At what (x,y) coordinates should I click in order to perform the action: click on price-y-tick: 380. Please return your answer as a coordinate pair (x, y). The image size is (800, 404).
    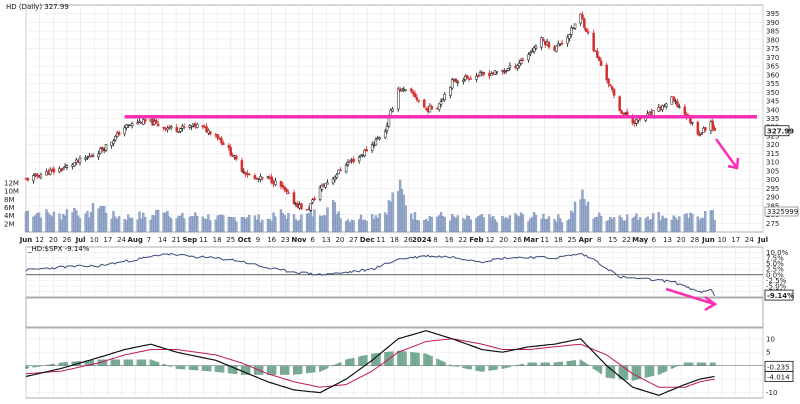
    Looking at the image, I should click on (772, 40).